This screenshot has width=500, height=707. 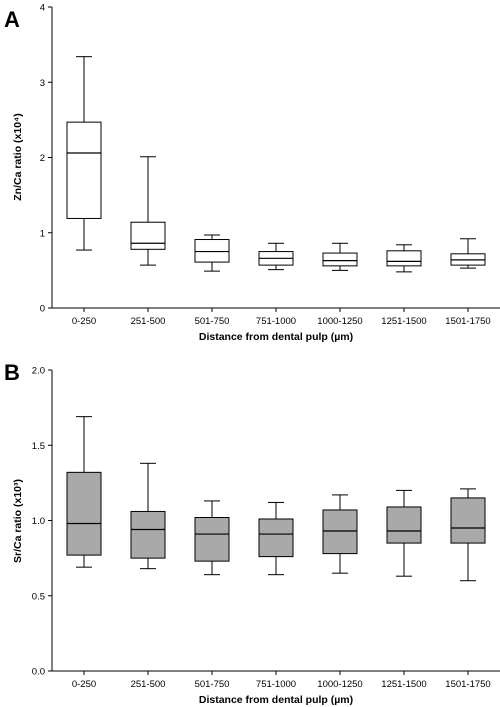 I want to click on y-tick-label: 1.5, so click(x=38, y=446).